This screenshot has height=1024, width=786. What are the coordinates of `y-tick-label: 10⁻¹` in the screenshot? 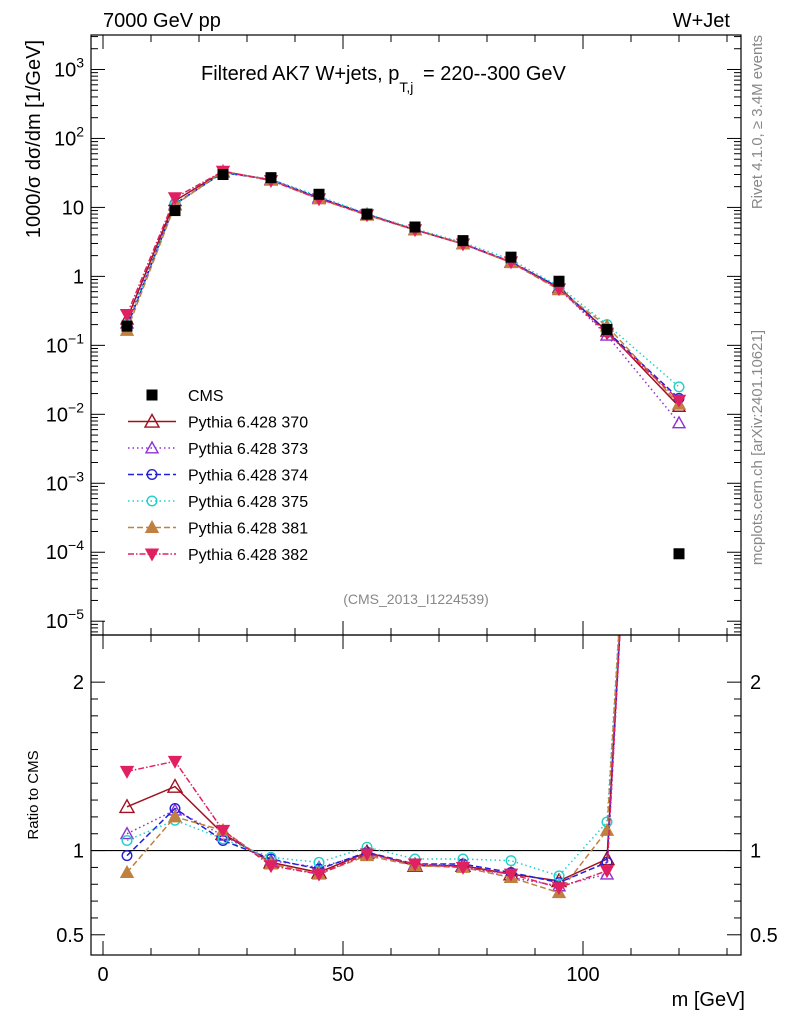 It's located at (65, 343).